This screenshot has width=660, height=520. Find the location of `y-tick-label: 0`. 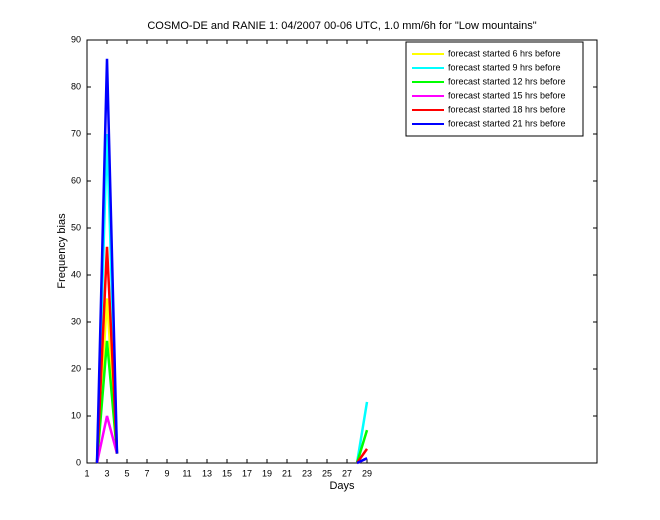

y-tick-label: 0 is located at coordinates (78, 462).